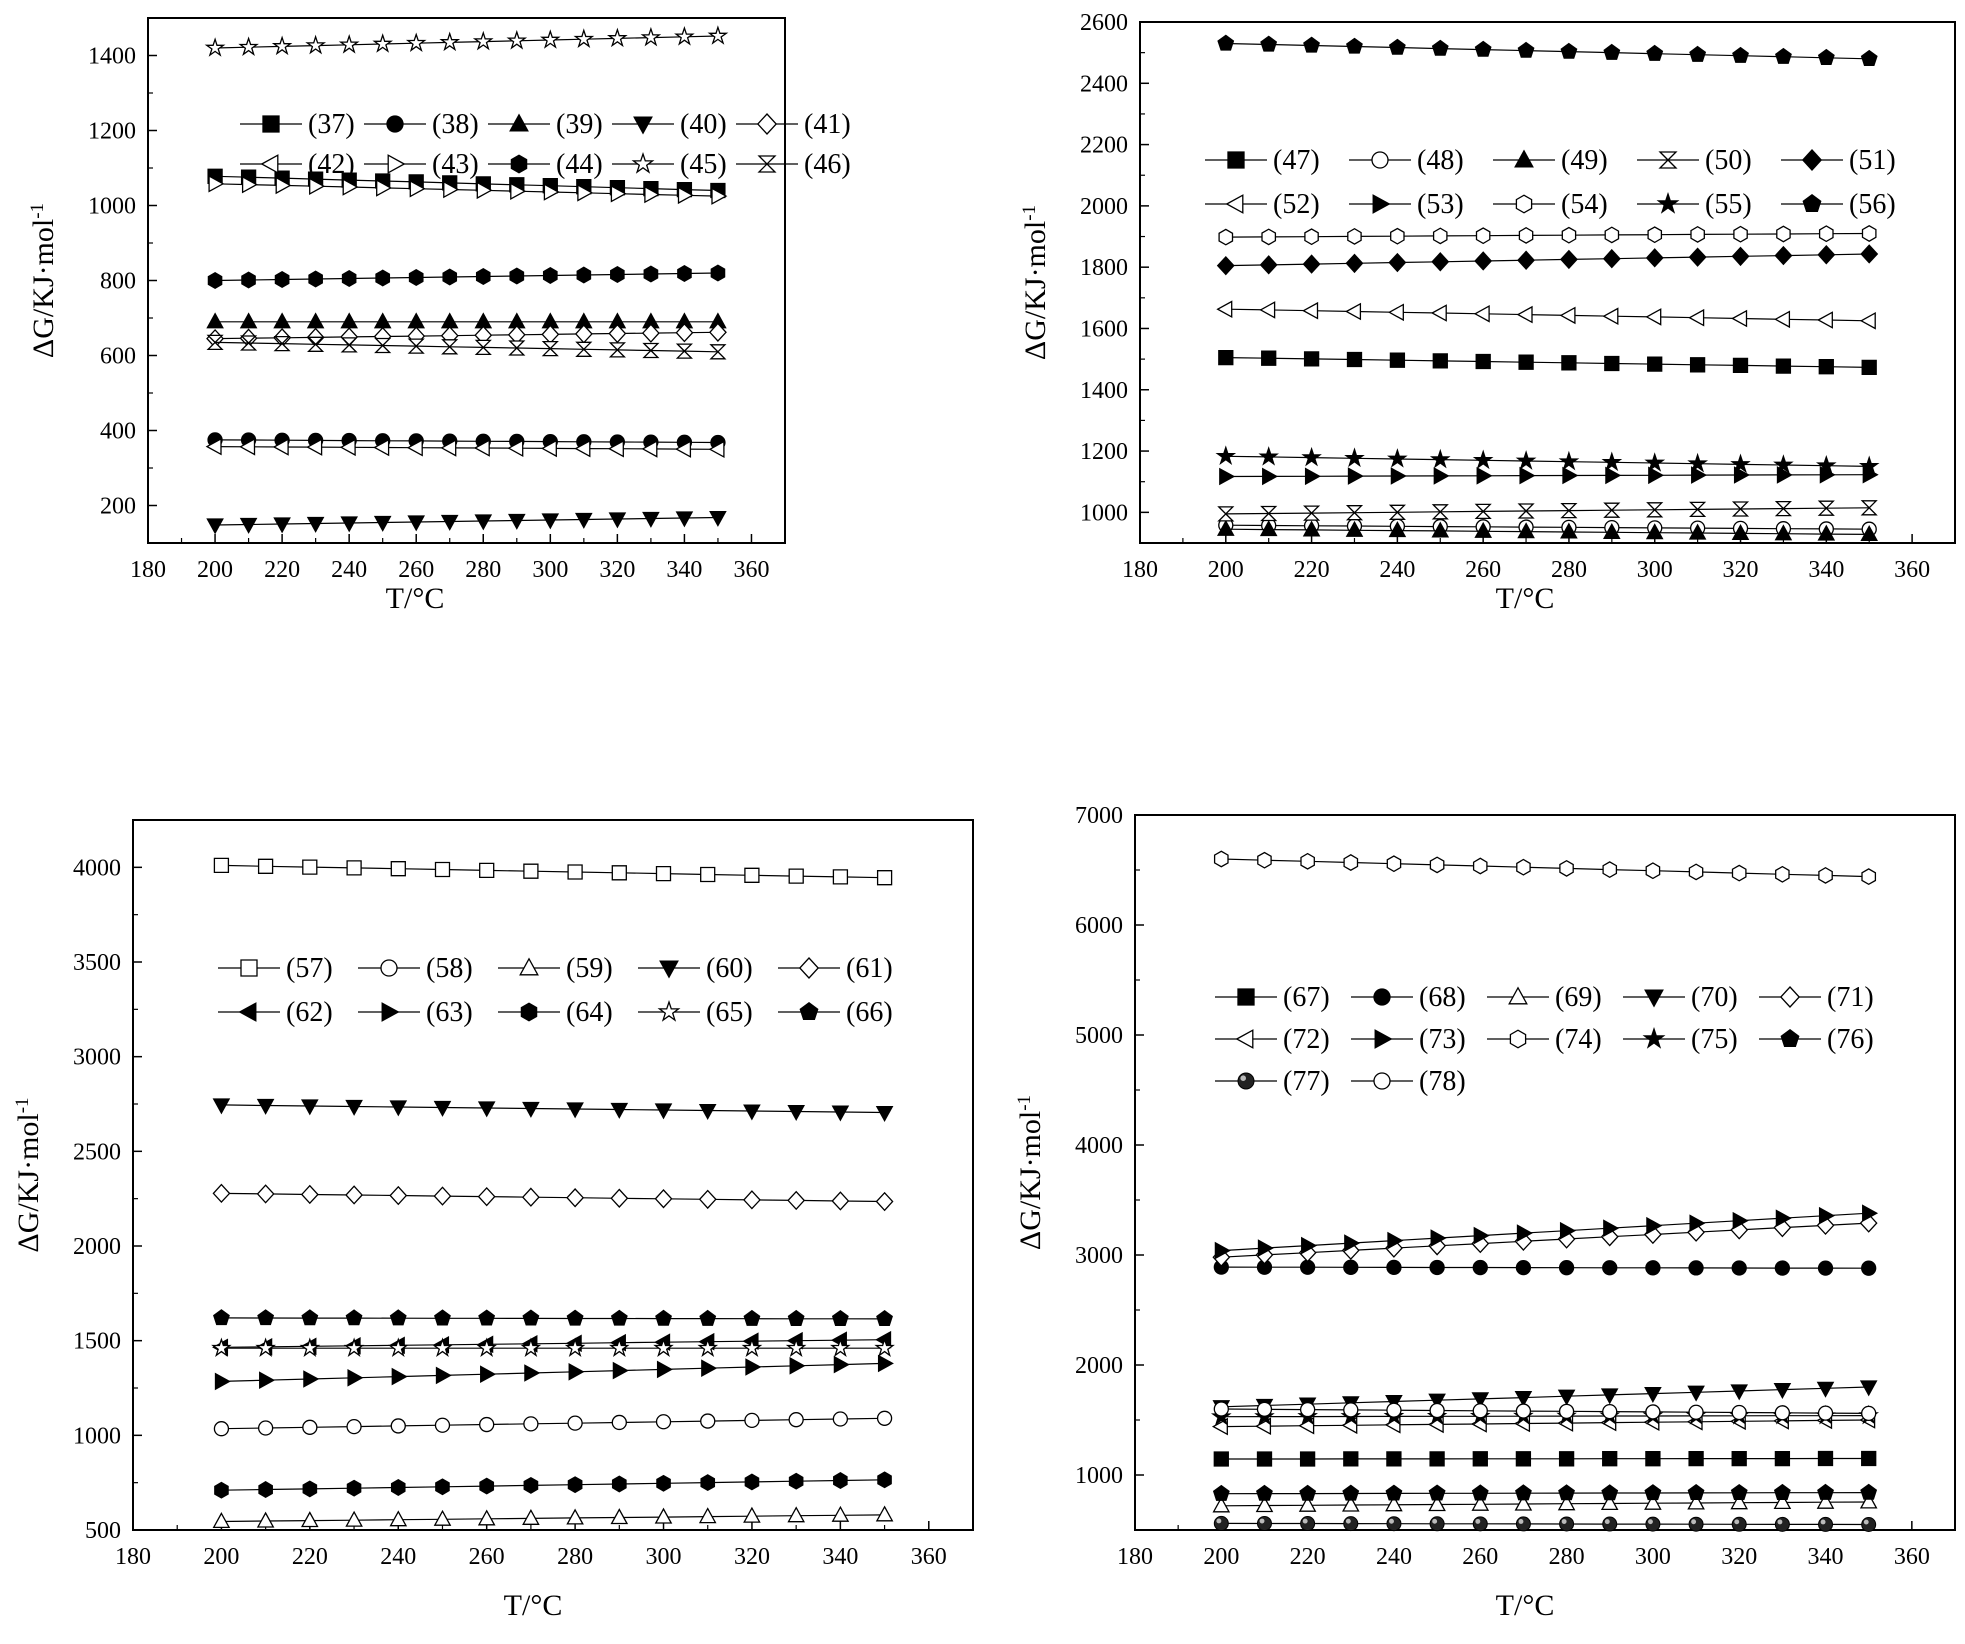  I want to click on y-tick-label: 600, so click(118, 357).